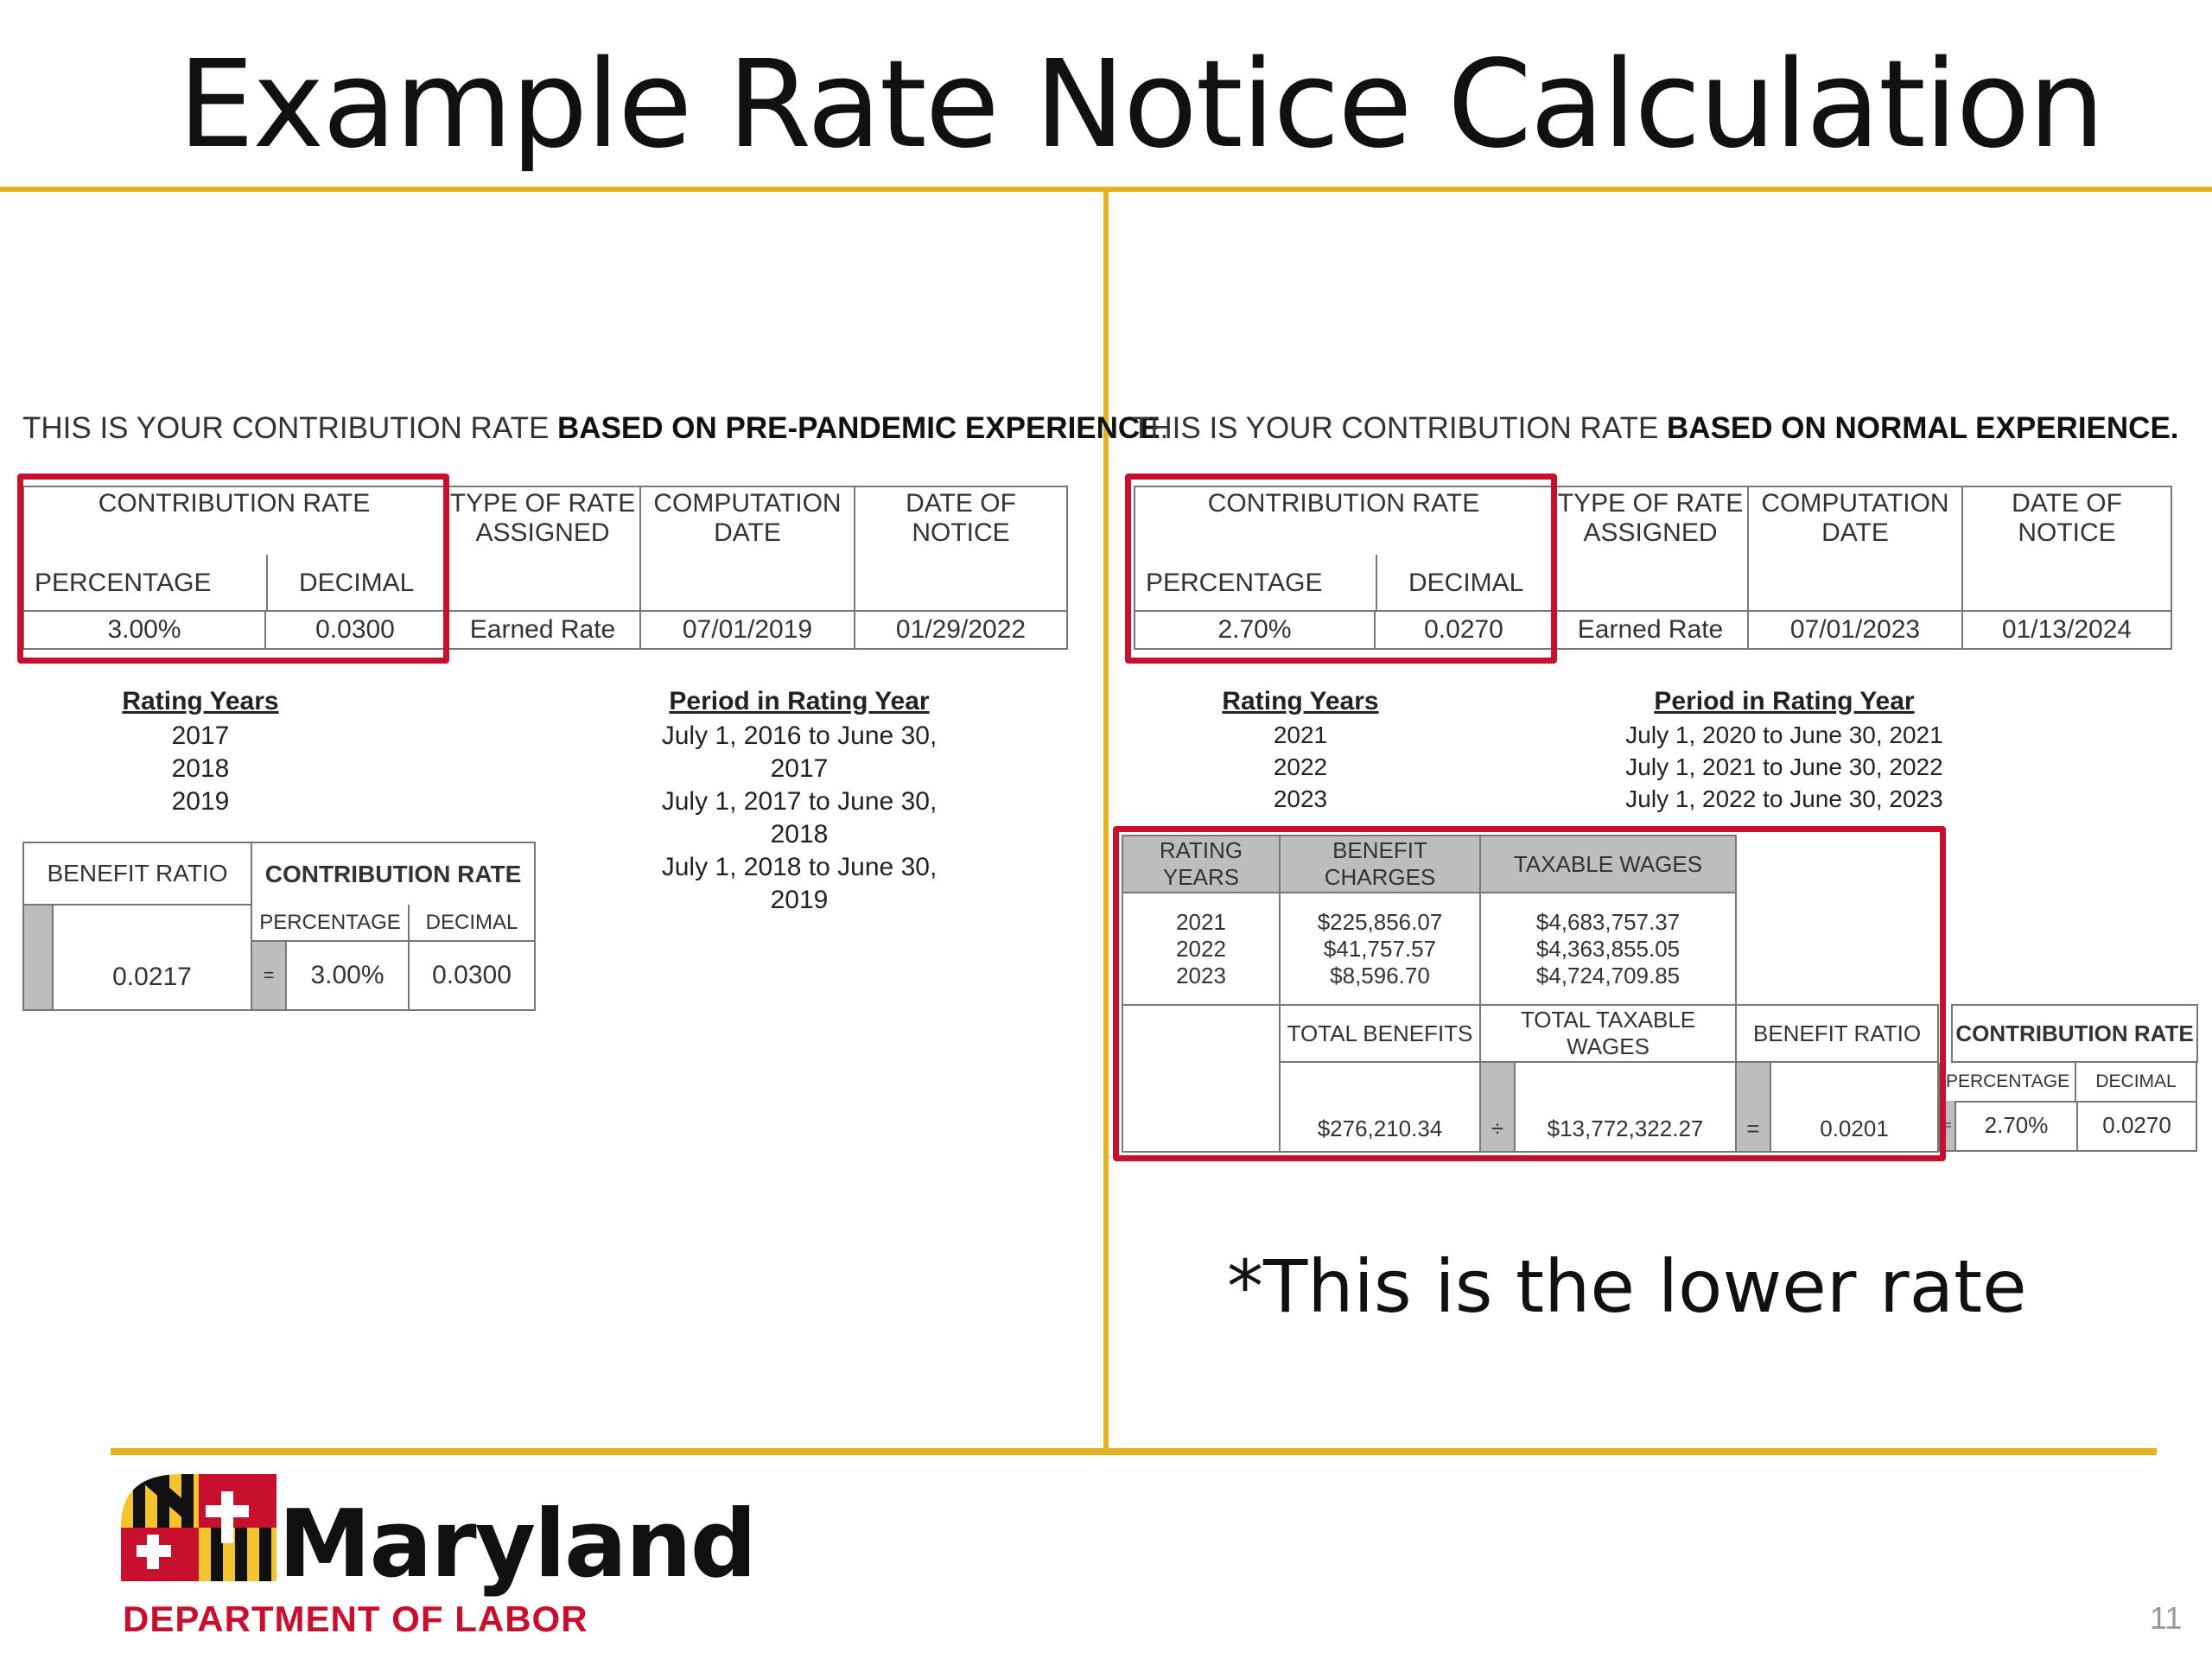 The image size is (2212, 1659). What do you see at coordinates (355, 630) in the screenshot?
I see `left-decimal-value: 0.0300` at bounding box center [355, 630].